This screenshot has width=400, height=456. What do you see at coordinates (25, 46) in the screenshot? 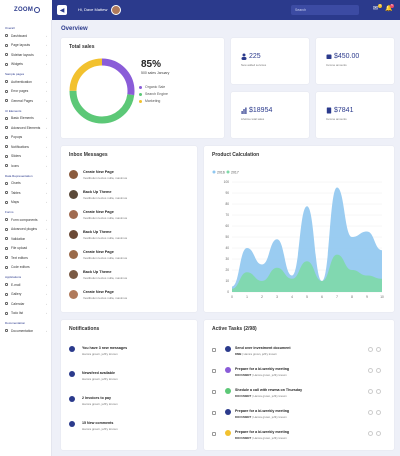
I see `sidebar-item: Page layouts ›` at bounding box center [25, 46].